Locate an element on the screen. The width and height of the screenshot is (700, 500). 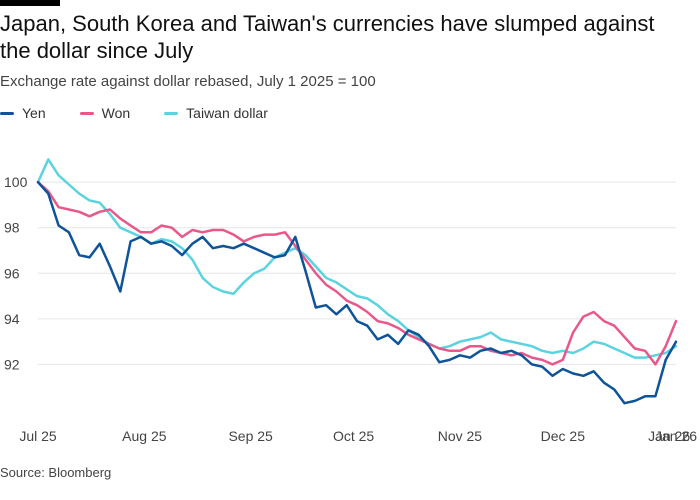
legend-item-taiwan-dollar: Taiwan dollar is located at coordinates (216, 113).